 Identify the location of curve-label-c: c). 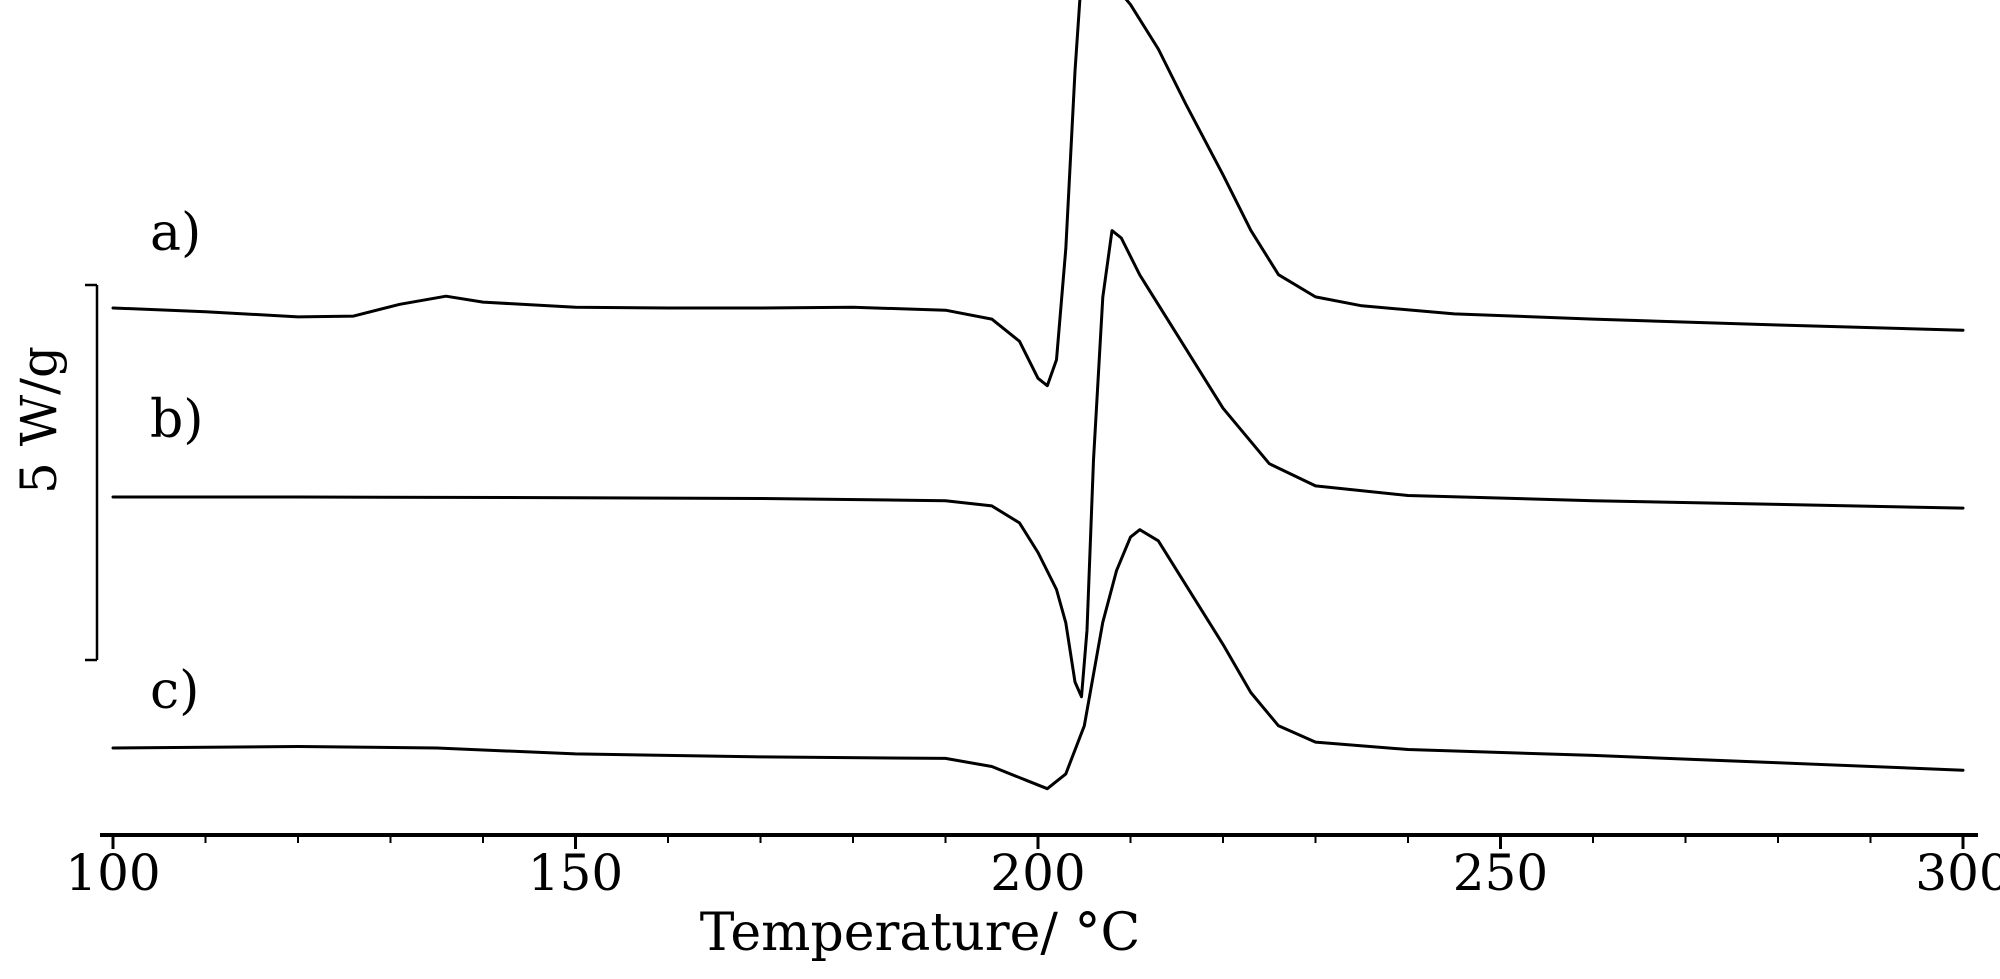
(174, 691).